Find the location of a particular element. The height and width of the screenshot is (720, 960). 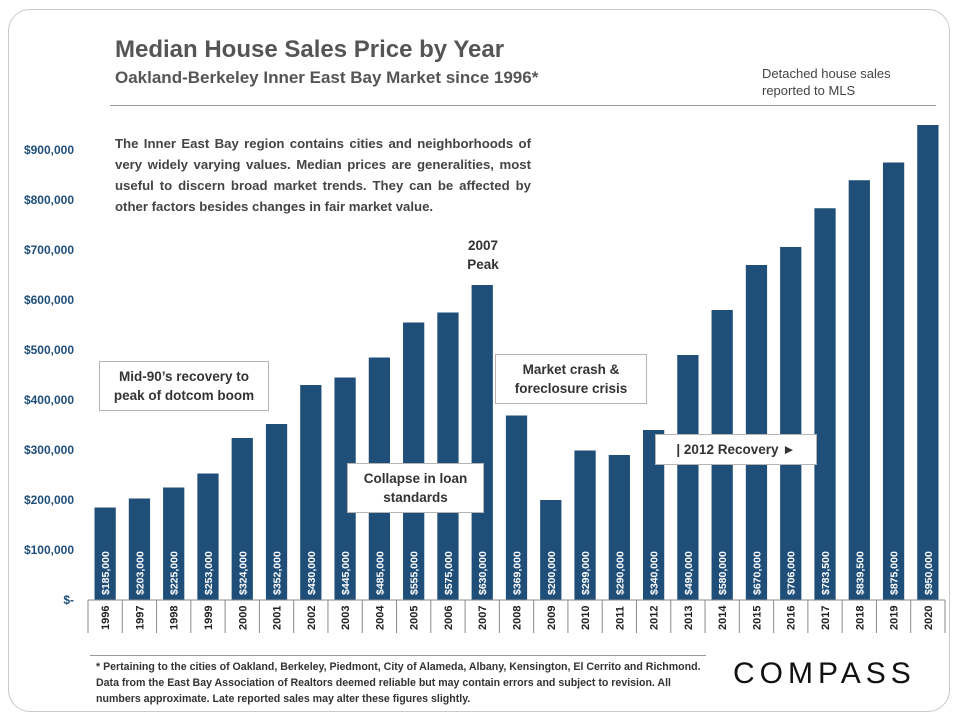

bar-data-label: $950,000 is located at coordinates (929, 573).